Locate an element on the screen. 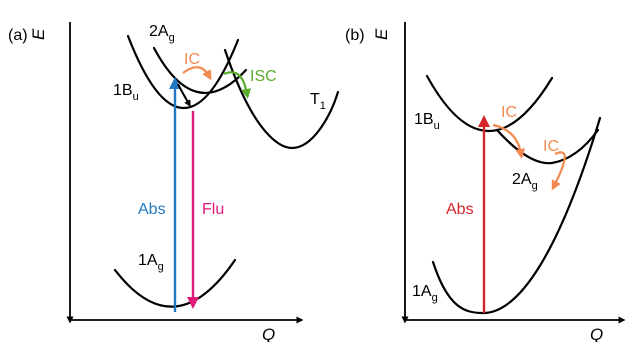  panel-b-ic-label-1: IC is located at coordinates (509, 112).